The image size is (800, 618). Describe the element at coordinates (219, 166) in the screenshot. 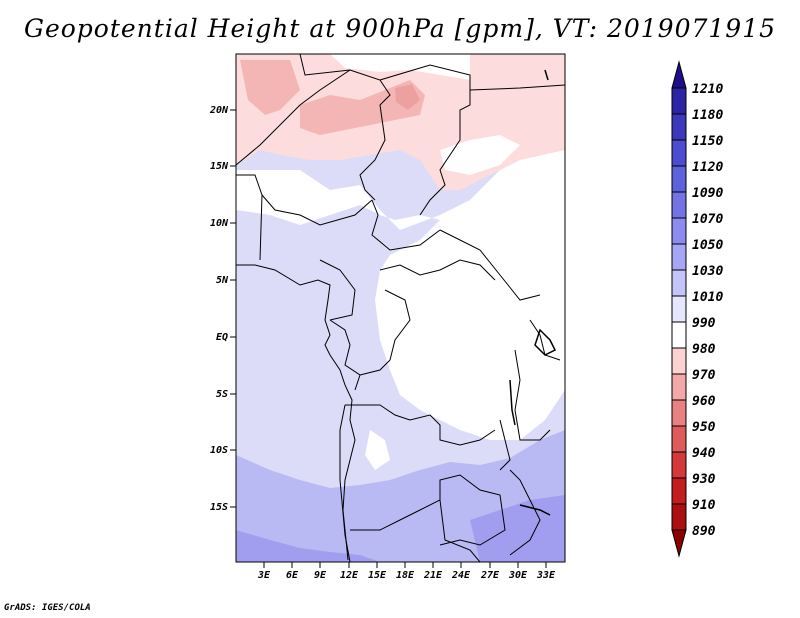

I see `lat-tick-label: 15N` at that location.